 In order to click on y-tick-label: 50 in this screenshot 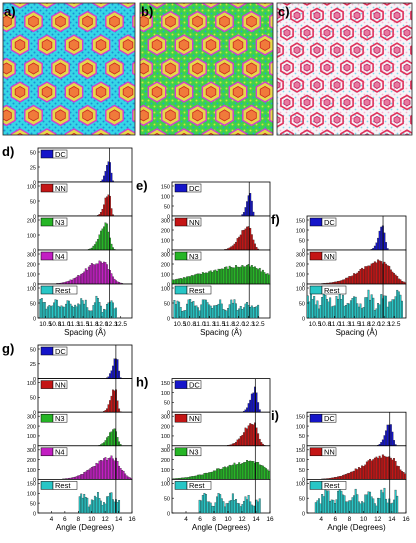, I will do `click(302, 437)`.